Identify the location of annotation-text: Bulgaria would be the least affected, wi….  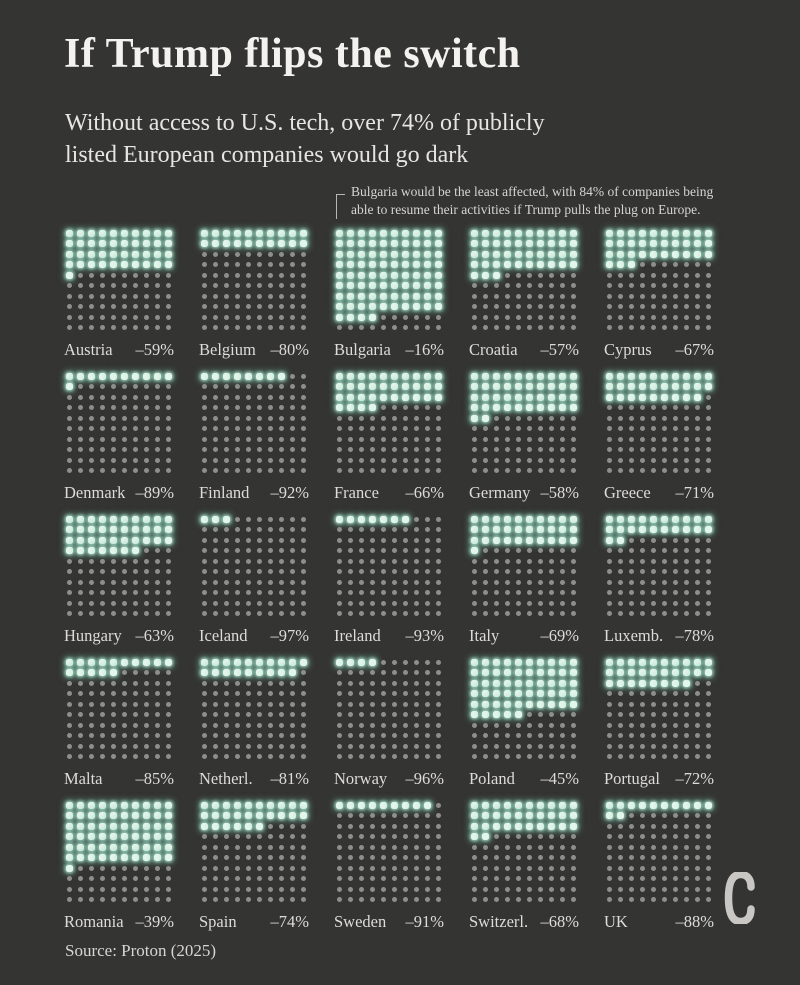
(532, 200).